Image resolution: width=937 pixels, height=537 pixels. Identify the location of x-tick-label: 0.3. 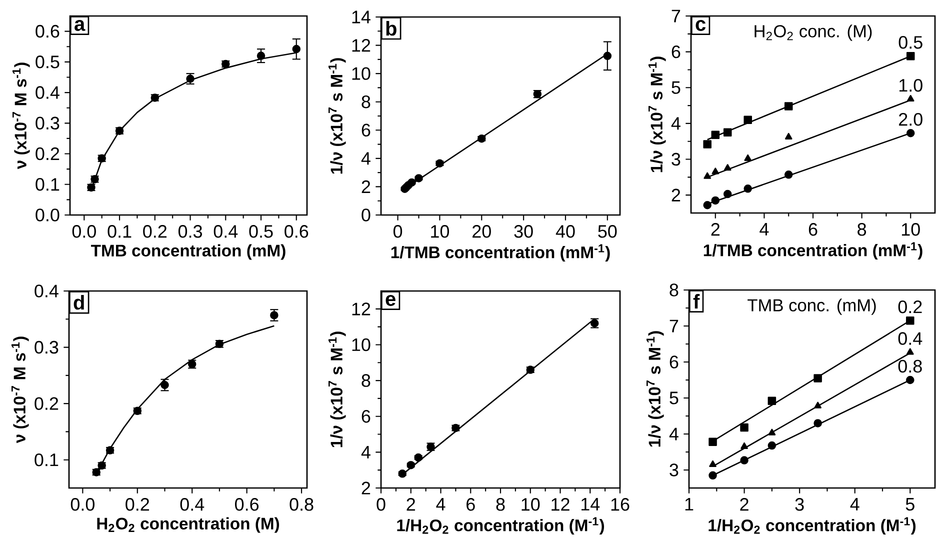
(190, 231).